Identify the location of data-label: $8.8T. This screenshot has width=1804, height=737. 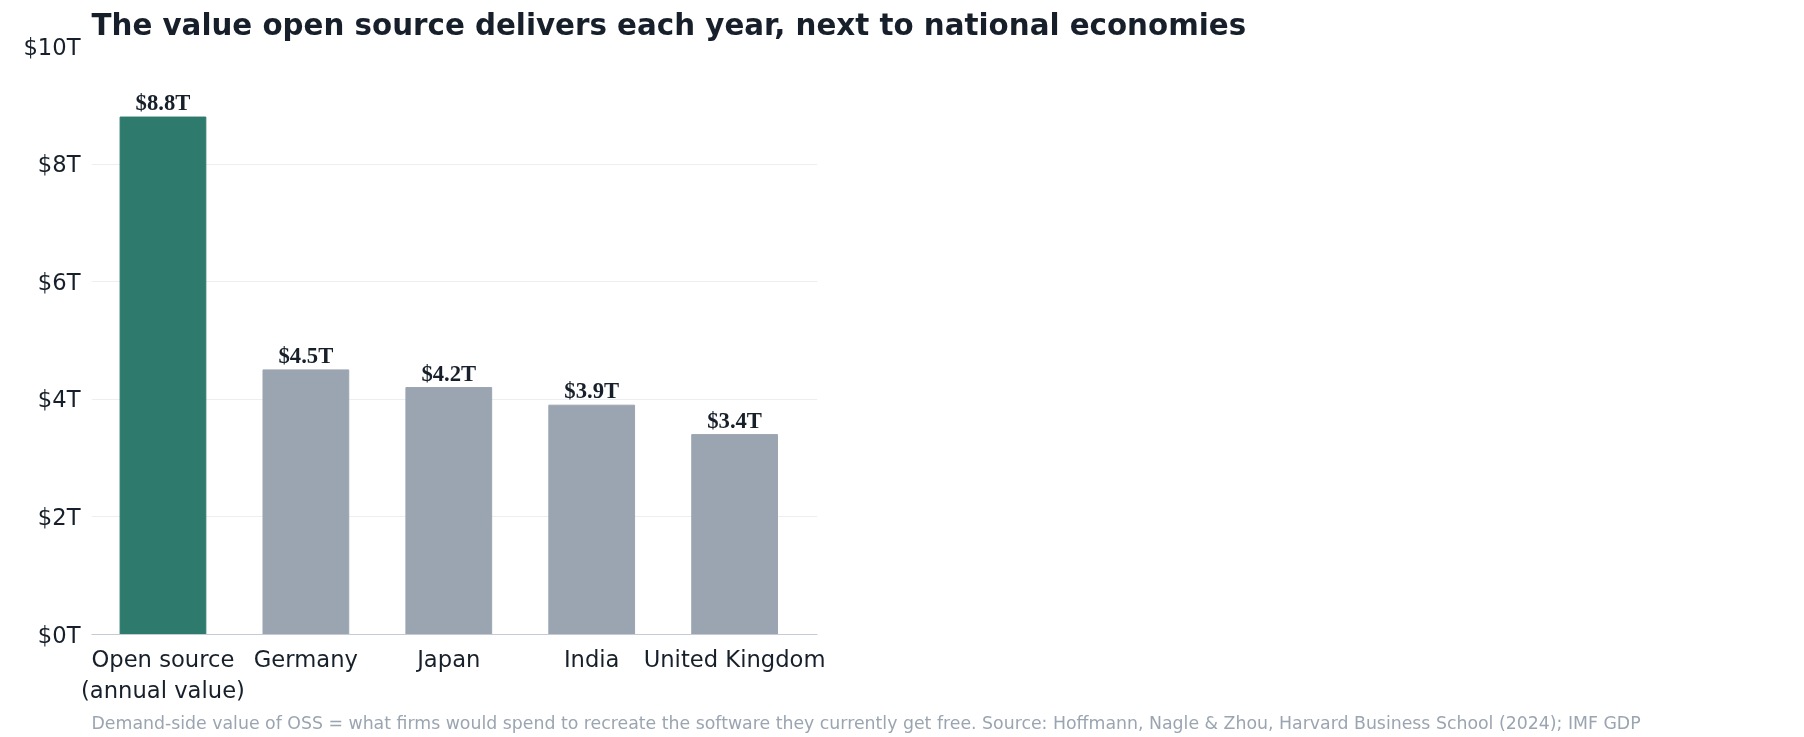
(163, 103).